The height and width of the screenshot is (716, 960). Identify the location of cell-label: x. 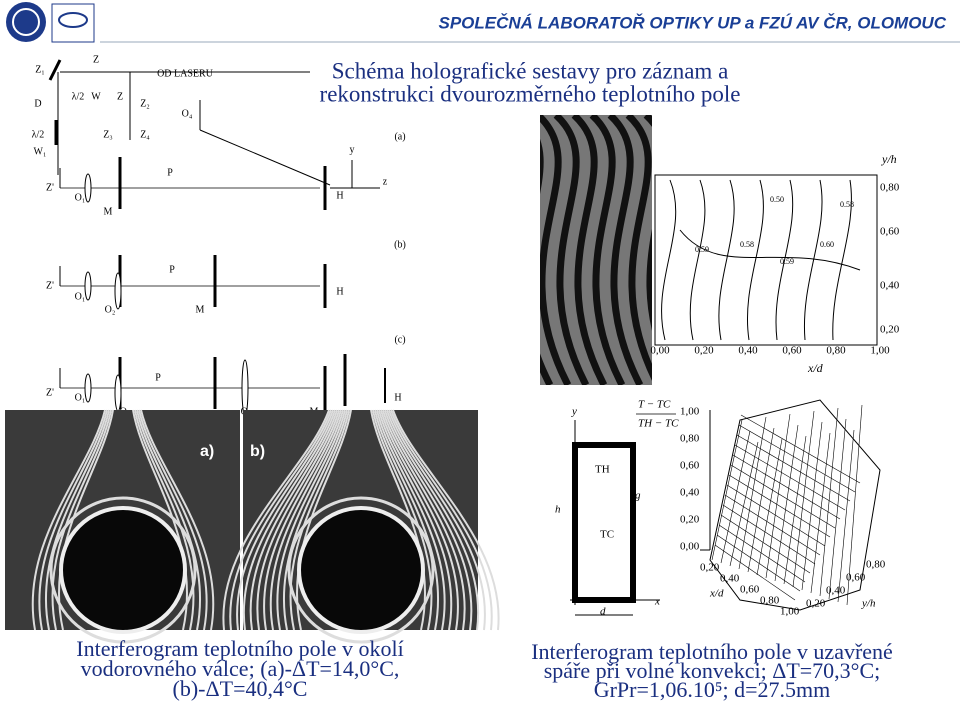
(657, 602).